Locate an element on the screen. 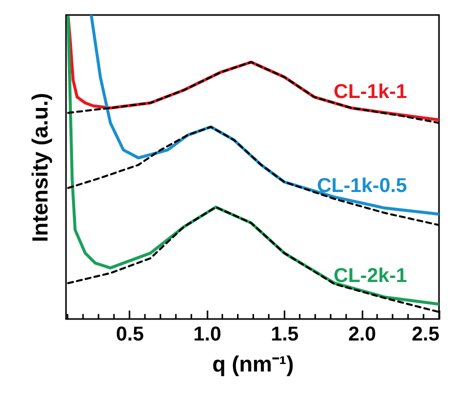 This screenshot has height=414, width=463. x-axis-title: q (nm⁻¹) is located at coordinates (253, 364).